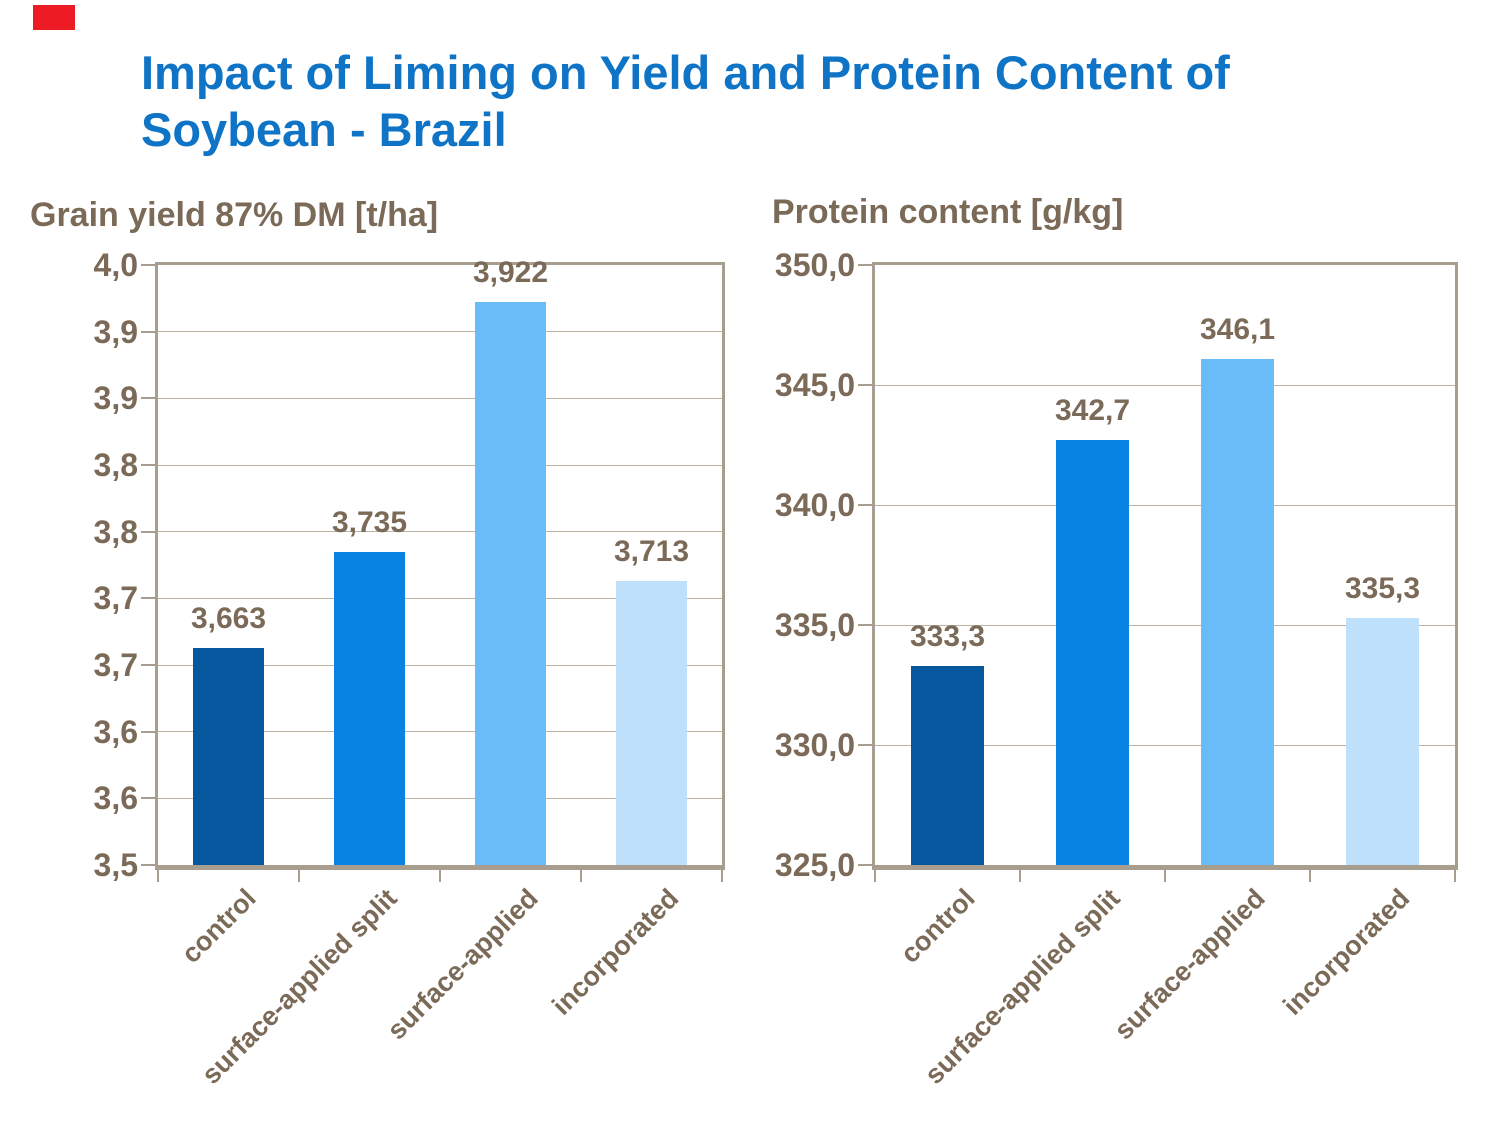 The height and width of the screenshot is (1125, 1500). I want to click on y-axis-tick-label: 340,0, so click(814, 505).